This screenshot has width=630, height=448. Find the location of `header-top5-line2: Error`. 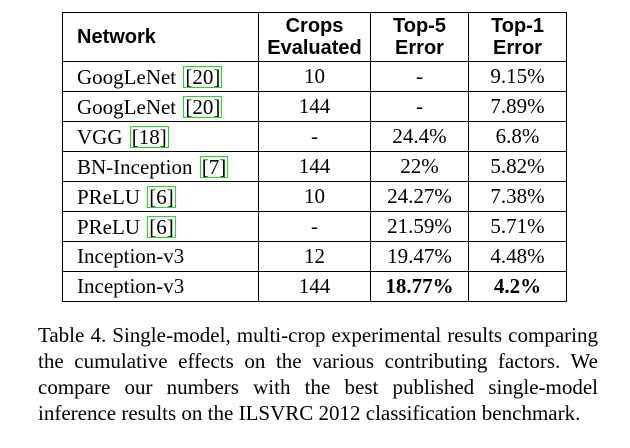

header-top5-line2: Error is located at coordinates (419, 48).